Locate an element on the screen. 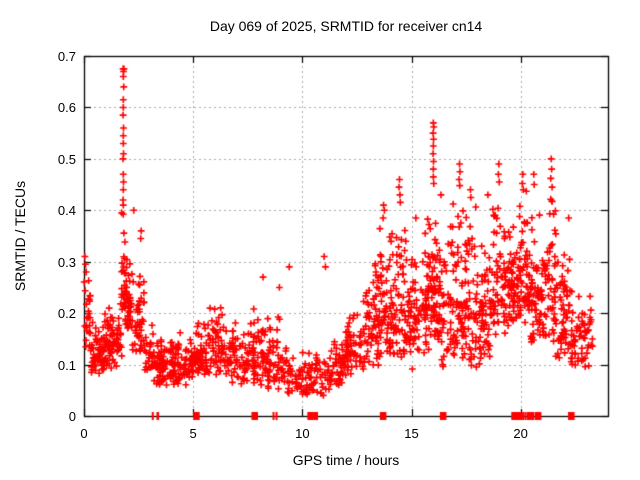 The image size is (640, 480). y-tick-label: 0.2 is located at coordinates (66, 314).